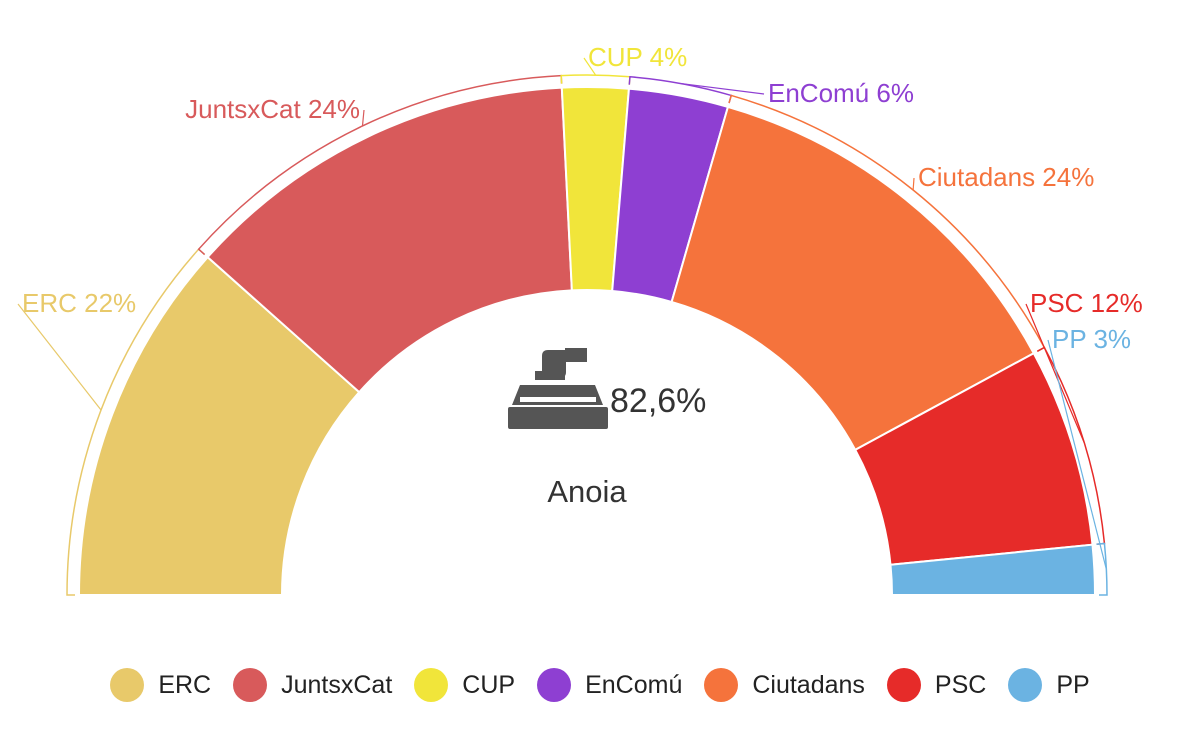  Describe the element at coordinates (634, 684) in the screenshot. I see `legend-label: EnComú` at that location.